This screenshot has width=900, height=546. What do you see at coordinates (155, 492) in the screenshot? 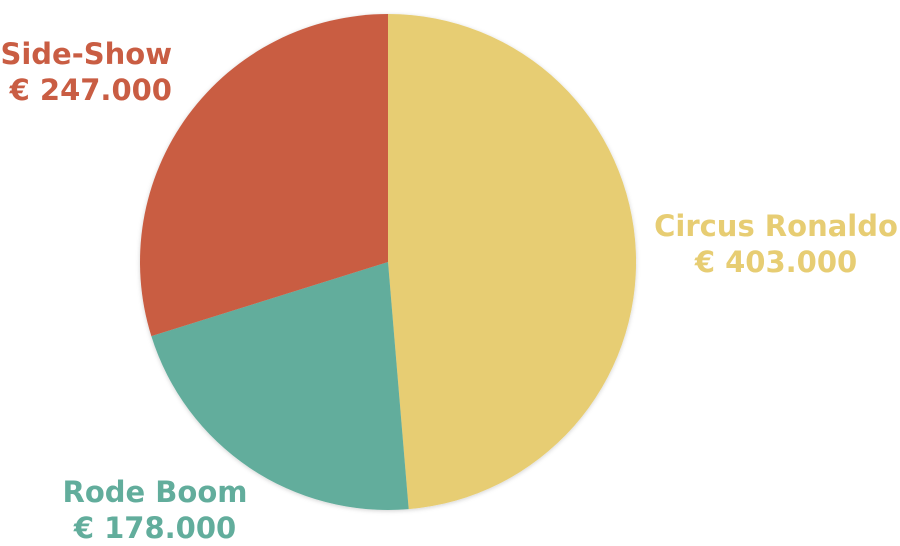
I see `slice-name-rode-boom: Rode Boom` at bounding box center [155, 492].